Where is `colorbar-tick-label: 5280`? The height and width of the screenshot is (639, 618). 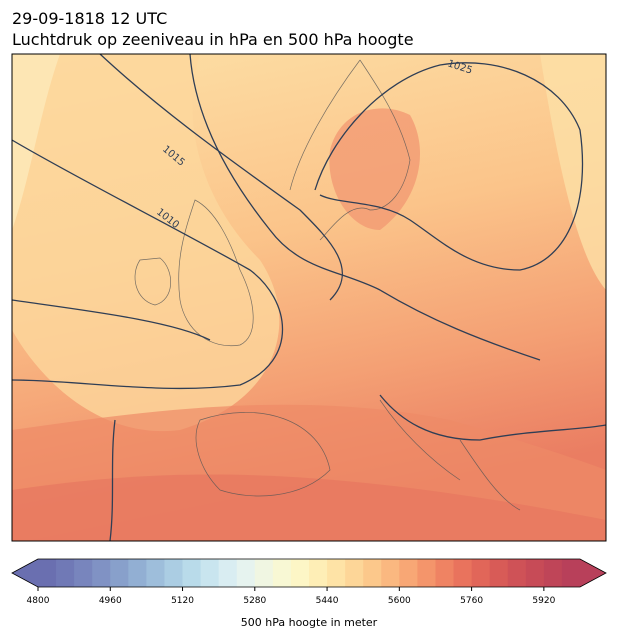 colorbar-tick-label: 5280 is located at coordinates (254, 601).